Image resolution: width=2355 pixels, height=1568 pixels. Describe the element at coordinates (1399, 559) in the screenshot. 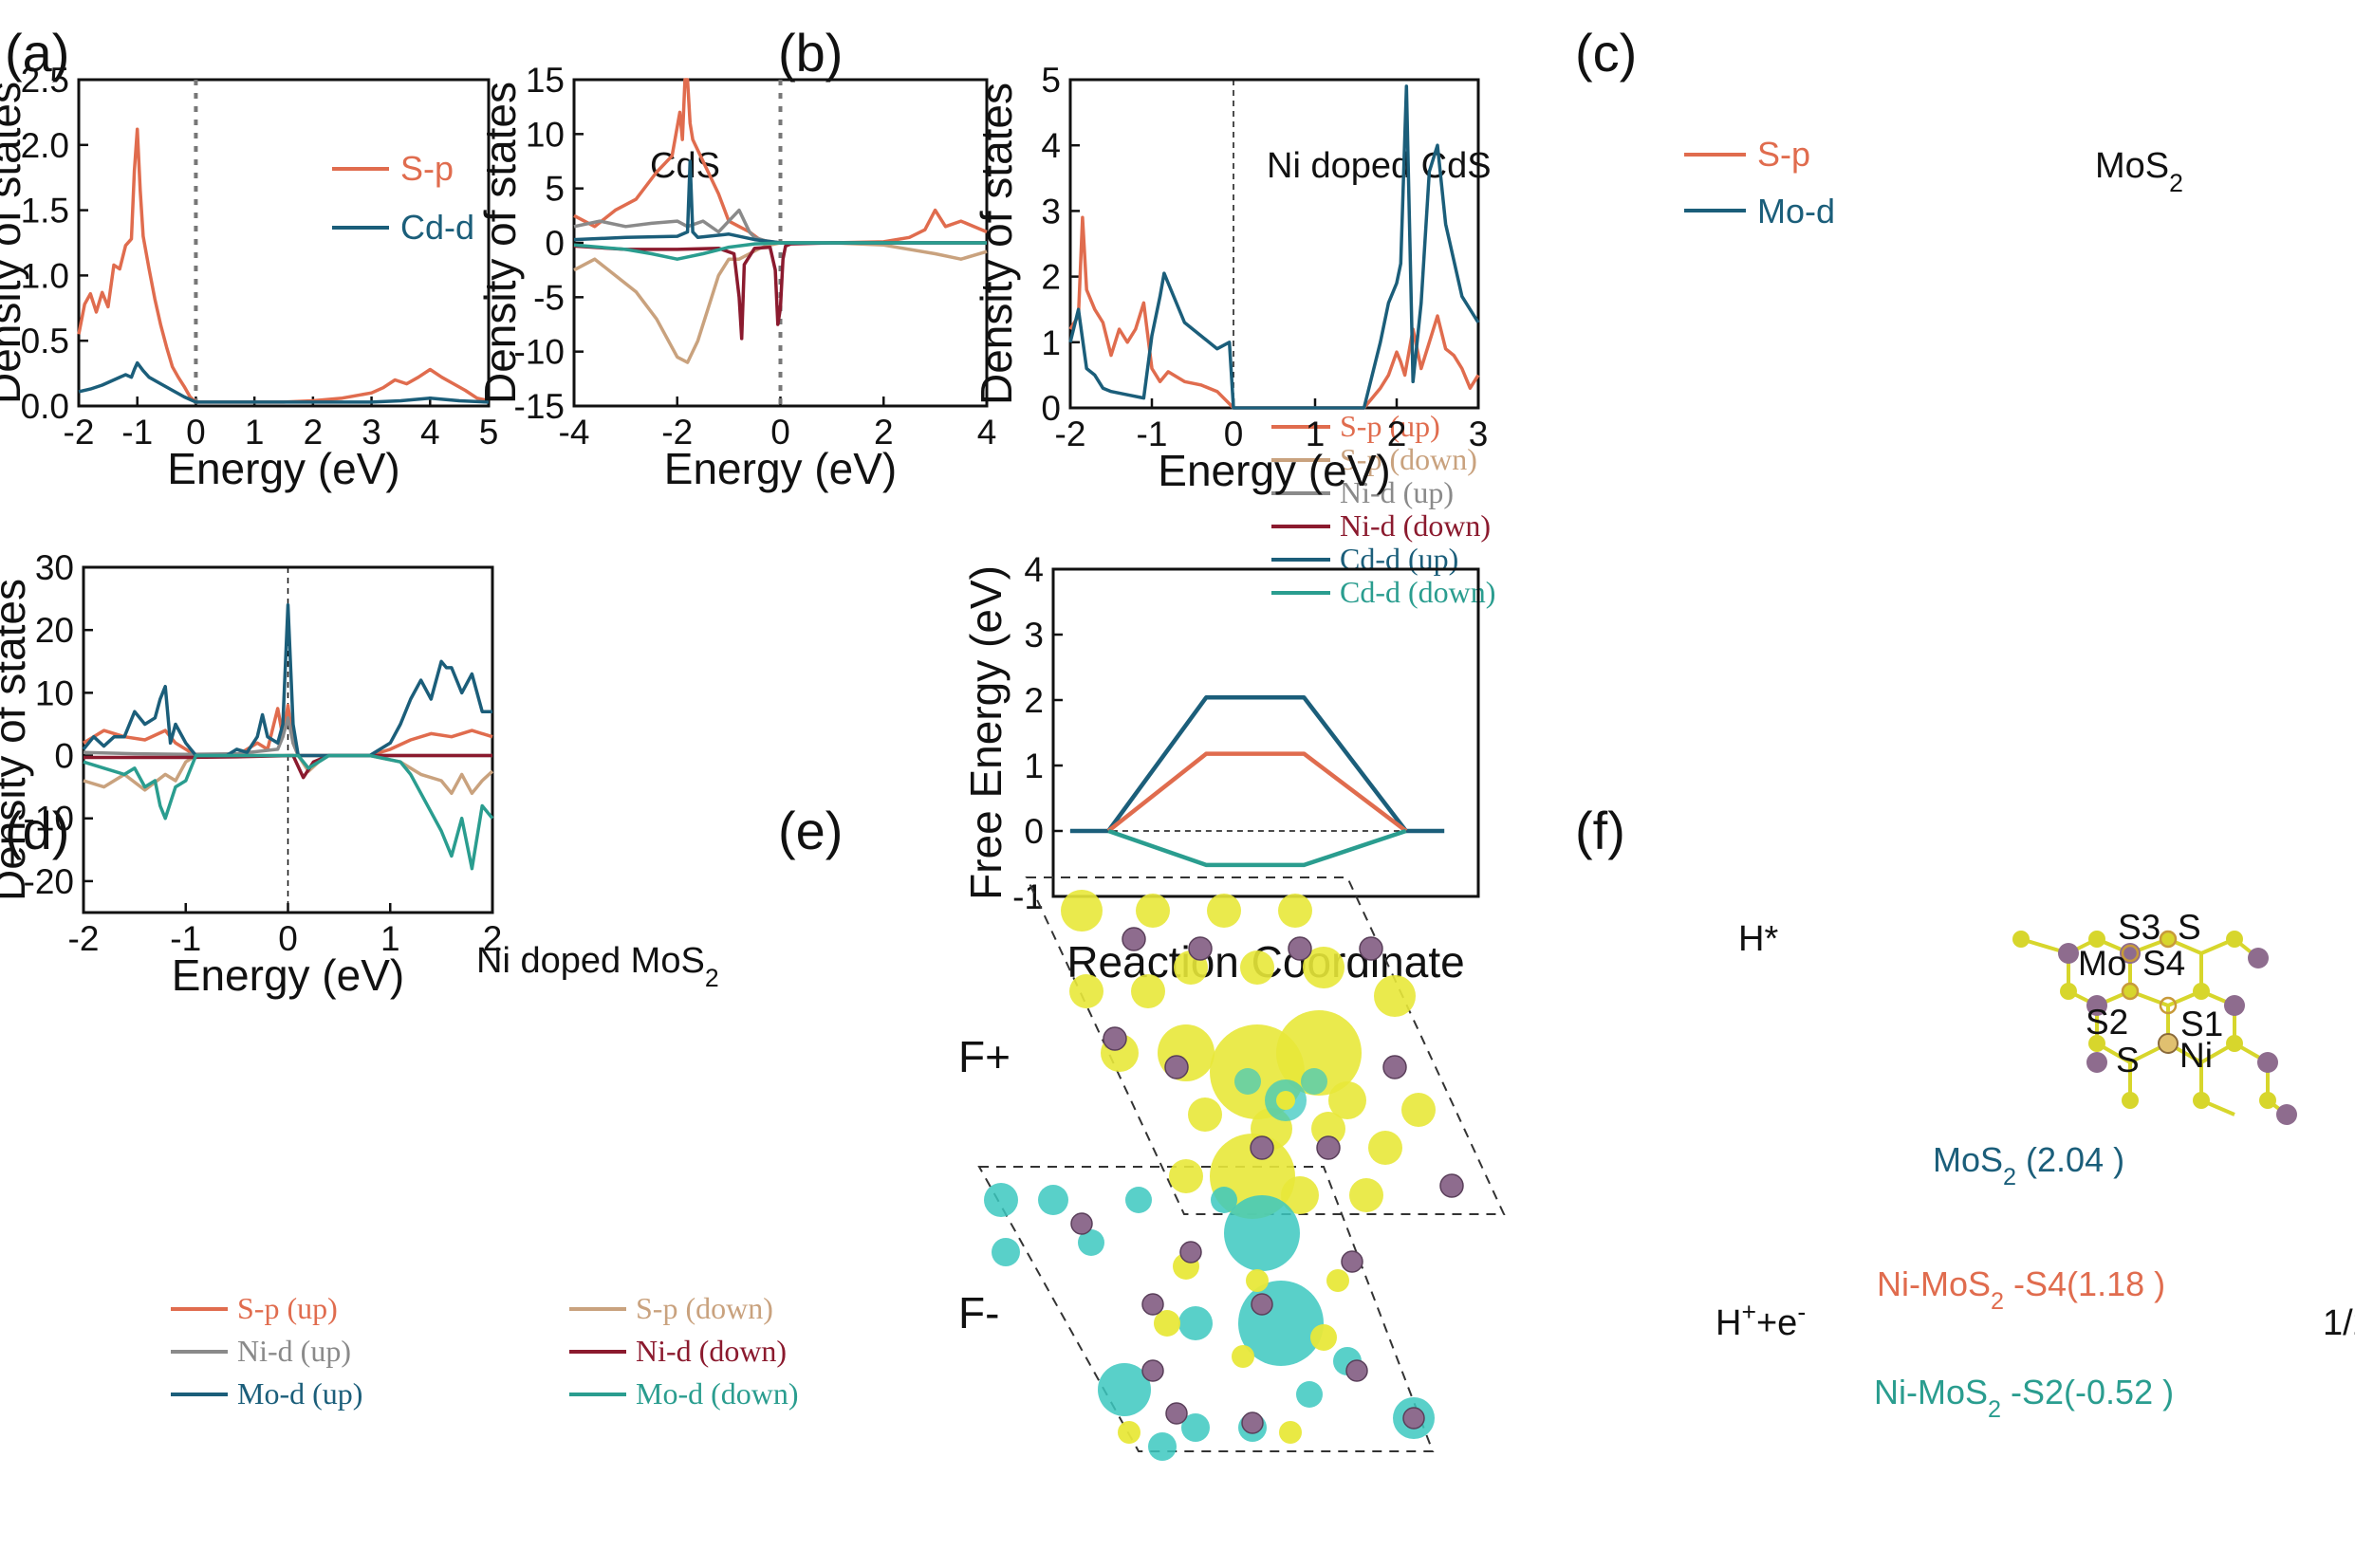

I see `legend-label: Cd-d (up)` at that location.